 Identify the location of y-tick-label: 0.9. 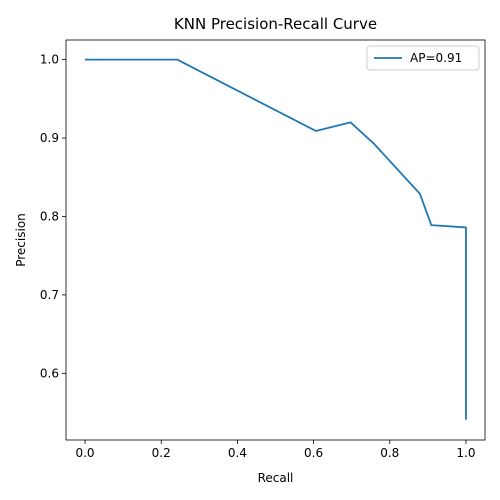
(49, 138).